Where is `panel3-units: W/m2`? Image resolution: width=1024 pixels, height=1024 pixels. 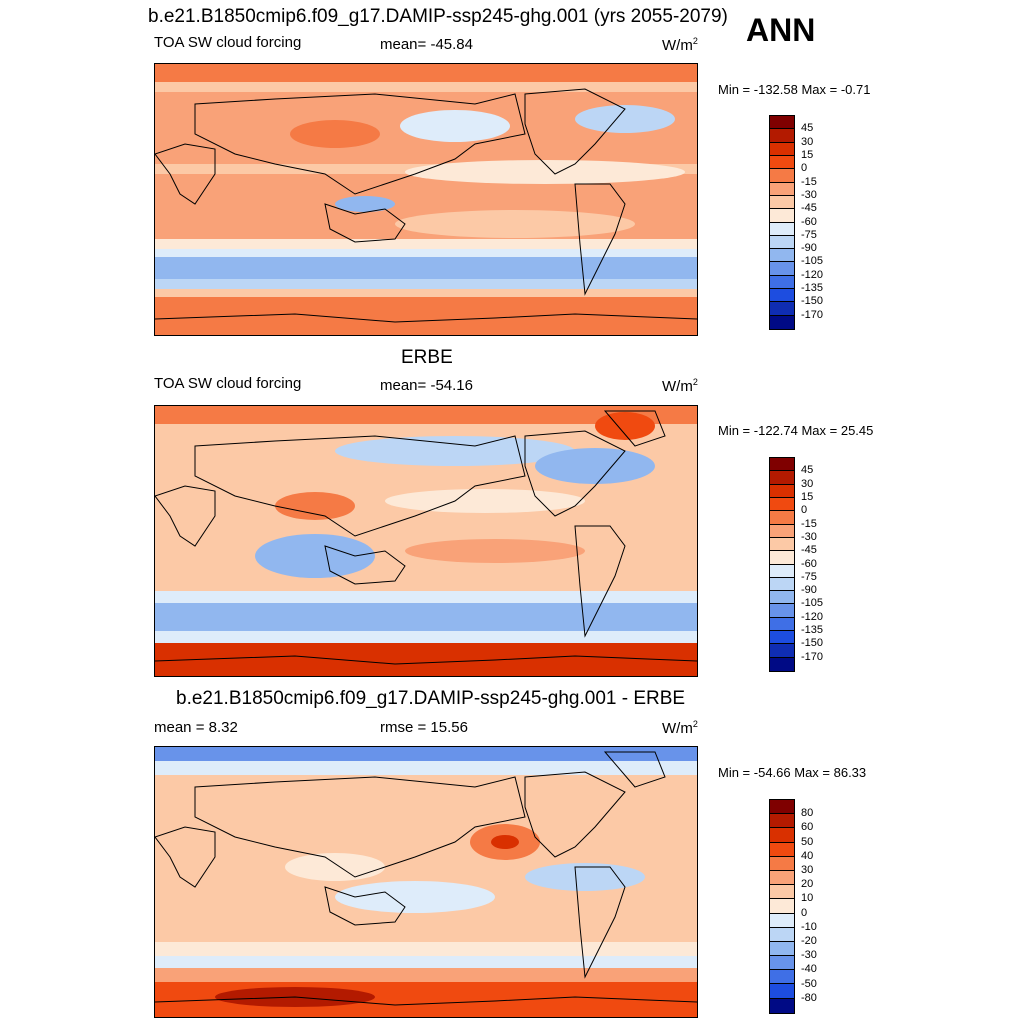 panel3-units: W/m2 is located at coordinates (680, 728).